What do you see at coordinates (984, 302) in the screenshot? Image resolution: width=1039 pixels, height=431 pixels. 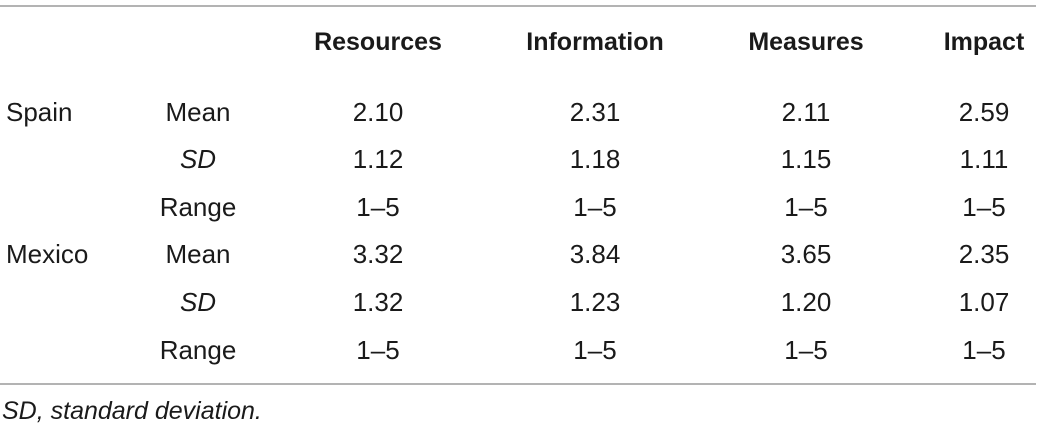 I see `table-cell: 1.07` at bounding box center [984, 302].